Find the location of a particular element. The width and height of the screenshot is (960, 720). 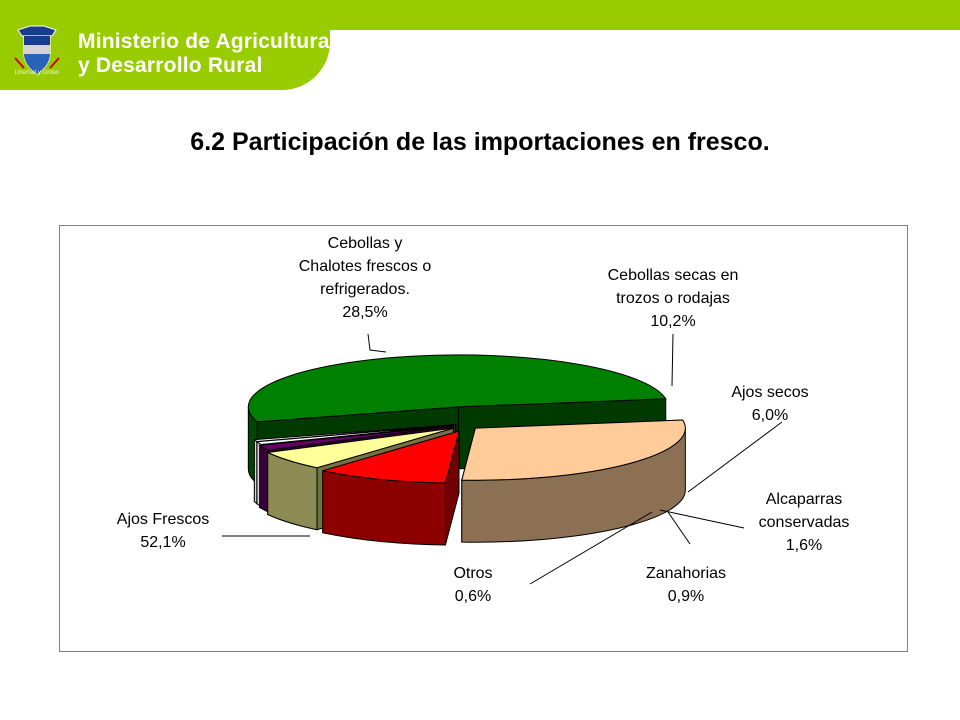

coat-of-arms-icon is located at coordinates (37, 50).